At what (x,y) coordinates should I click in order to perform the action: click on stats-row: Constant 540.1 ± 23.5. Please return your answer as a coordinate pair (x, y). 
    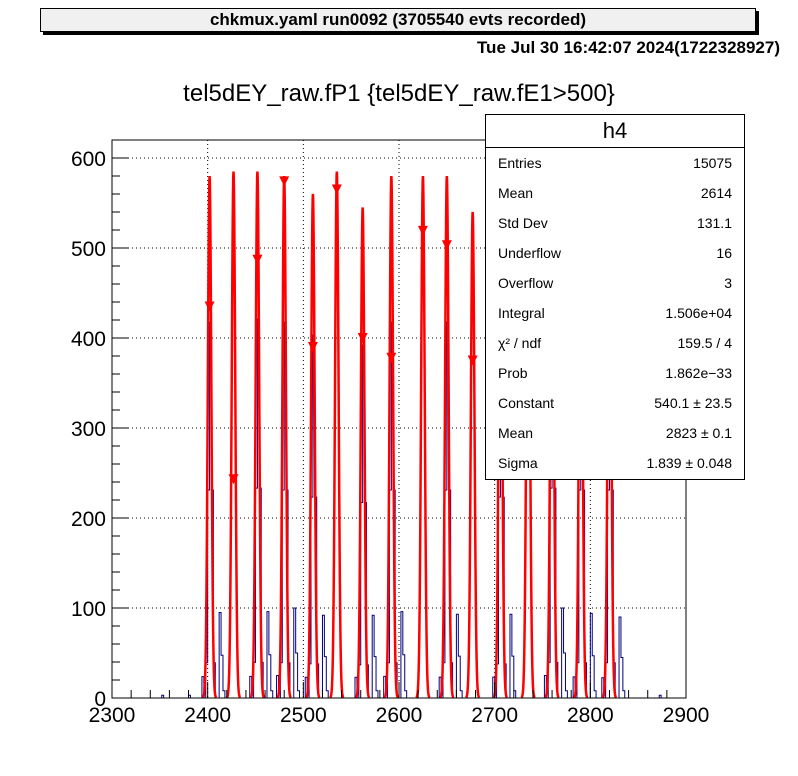
    Looking at the image, I should click on (615, 403).